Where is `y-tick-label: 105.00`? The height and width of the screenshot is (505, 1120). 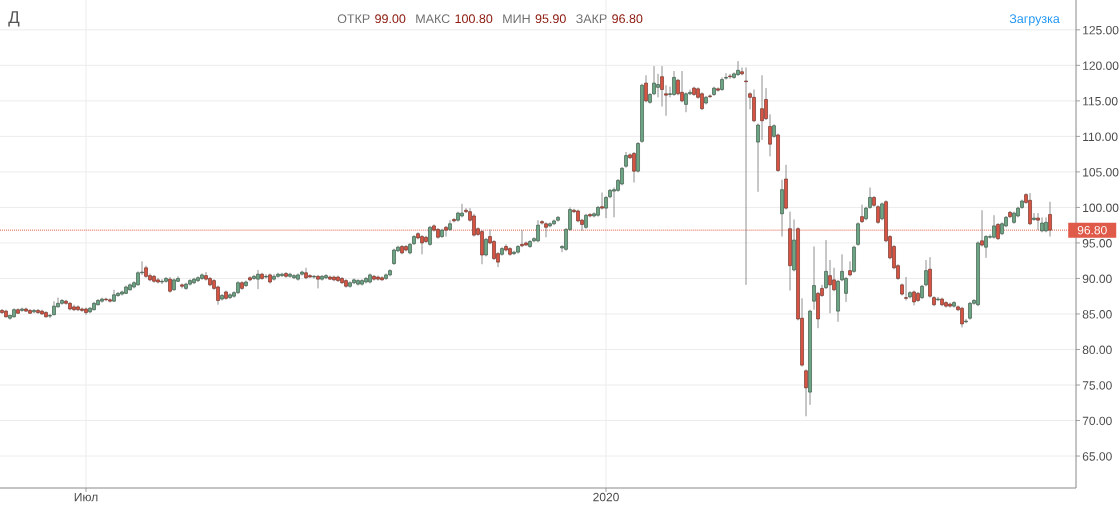 y-tick-label: 105.00 is located at coordinates (1101, 172).